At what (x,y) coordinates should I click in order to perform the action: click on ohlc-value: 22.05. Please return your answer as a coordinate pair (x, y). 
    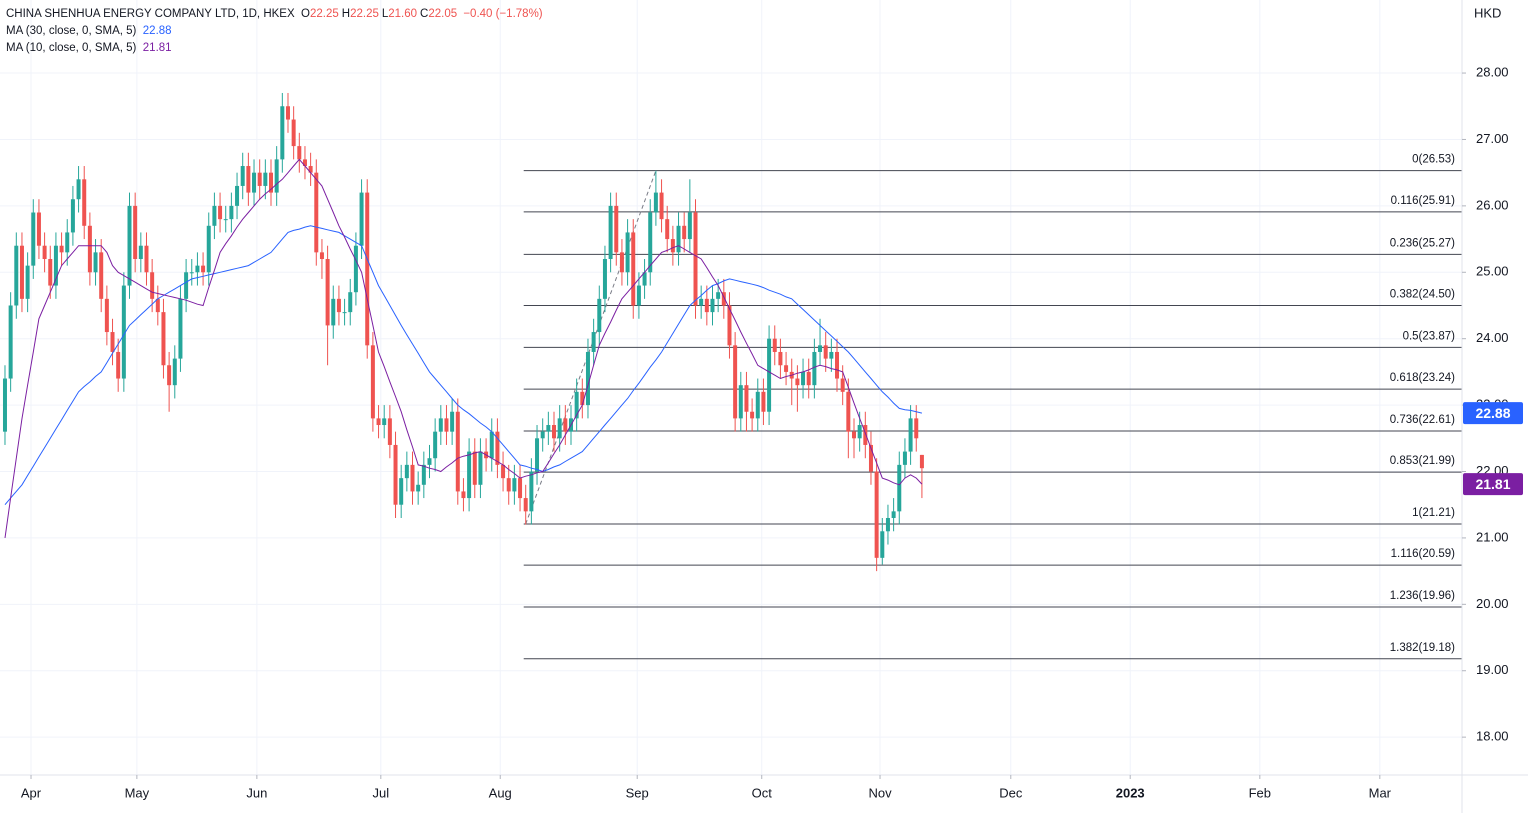
    Looking at the image, I should click on (443, 14).